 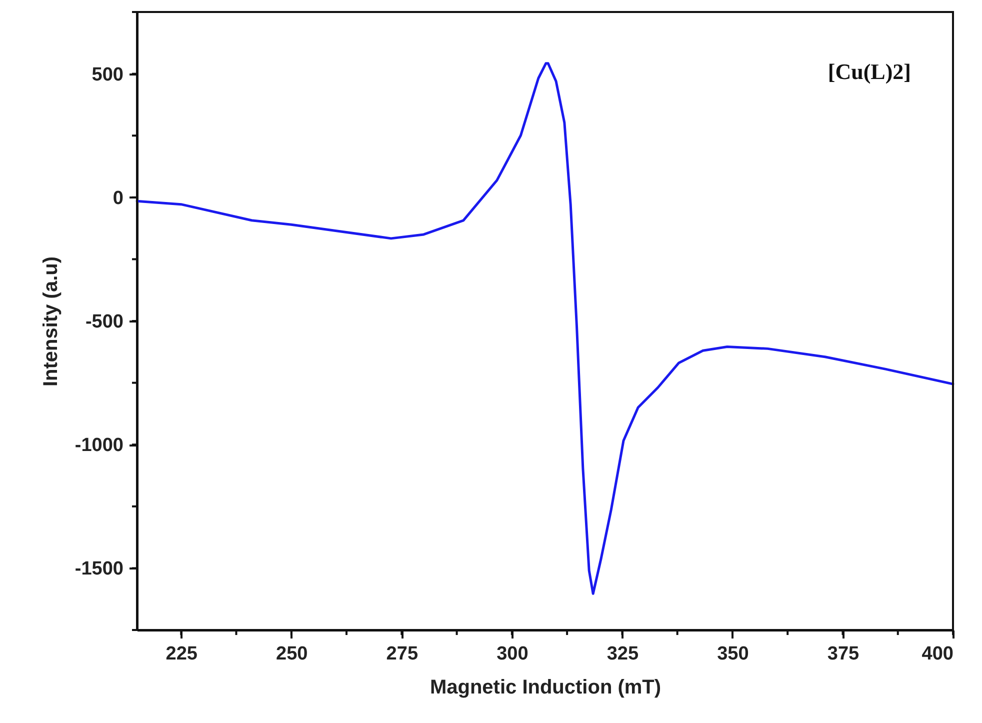 I want to click on x-tick-label: 225, so click(x=182, y=654).